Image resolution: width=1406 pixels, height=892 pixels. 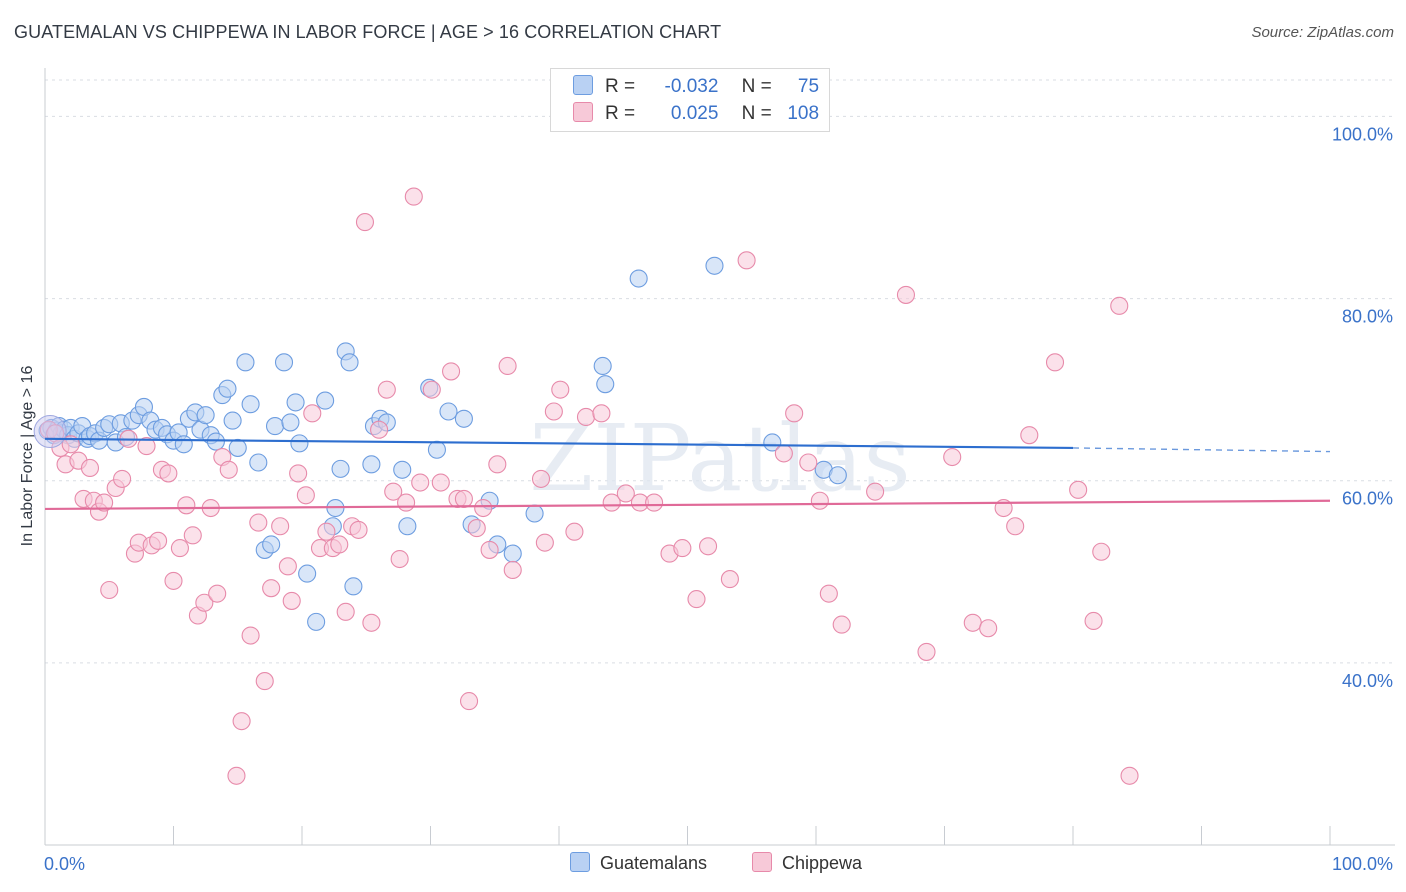 I want to click on y-tick-label: 100.0%, so click(x=1362, y=134).